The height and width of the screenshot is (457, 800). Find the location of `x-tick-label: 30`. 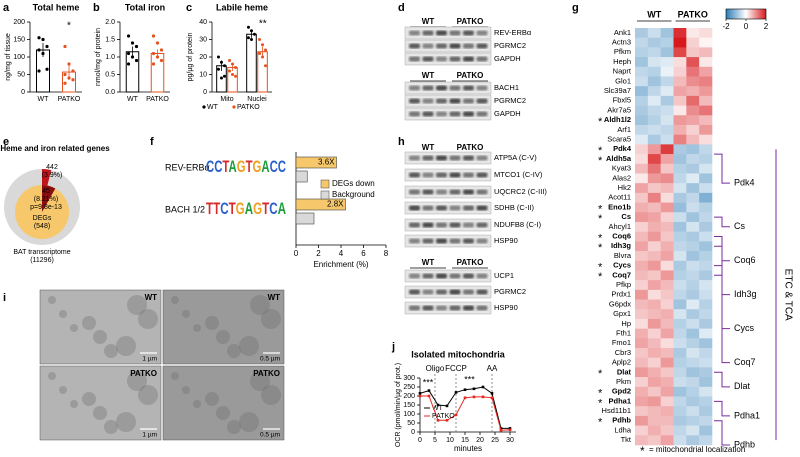

x-tick-label: 30 is located at coordinates (510, 440).